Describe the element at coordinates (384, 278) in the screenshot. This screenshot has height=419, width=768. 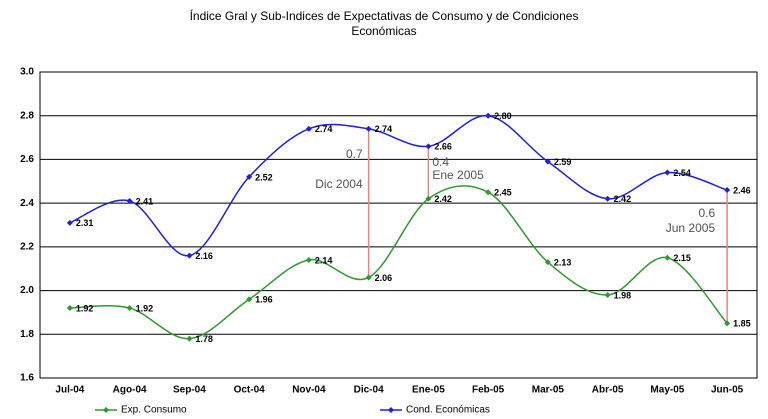
I see `data-label: 2.06` at that location.